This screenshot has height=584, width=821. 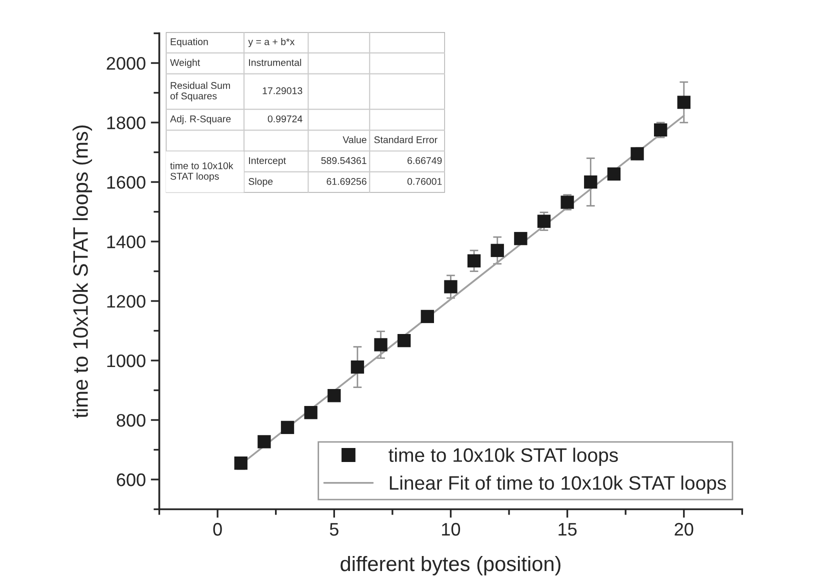 I want to click on annotation: 17.29013, so click(x=282, y=90).